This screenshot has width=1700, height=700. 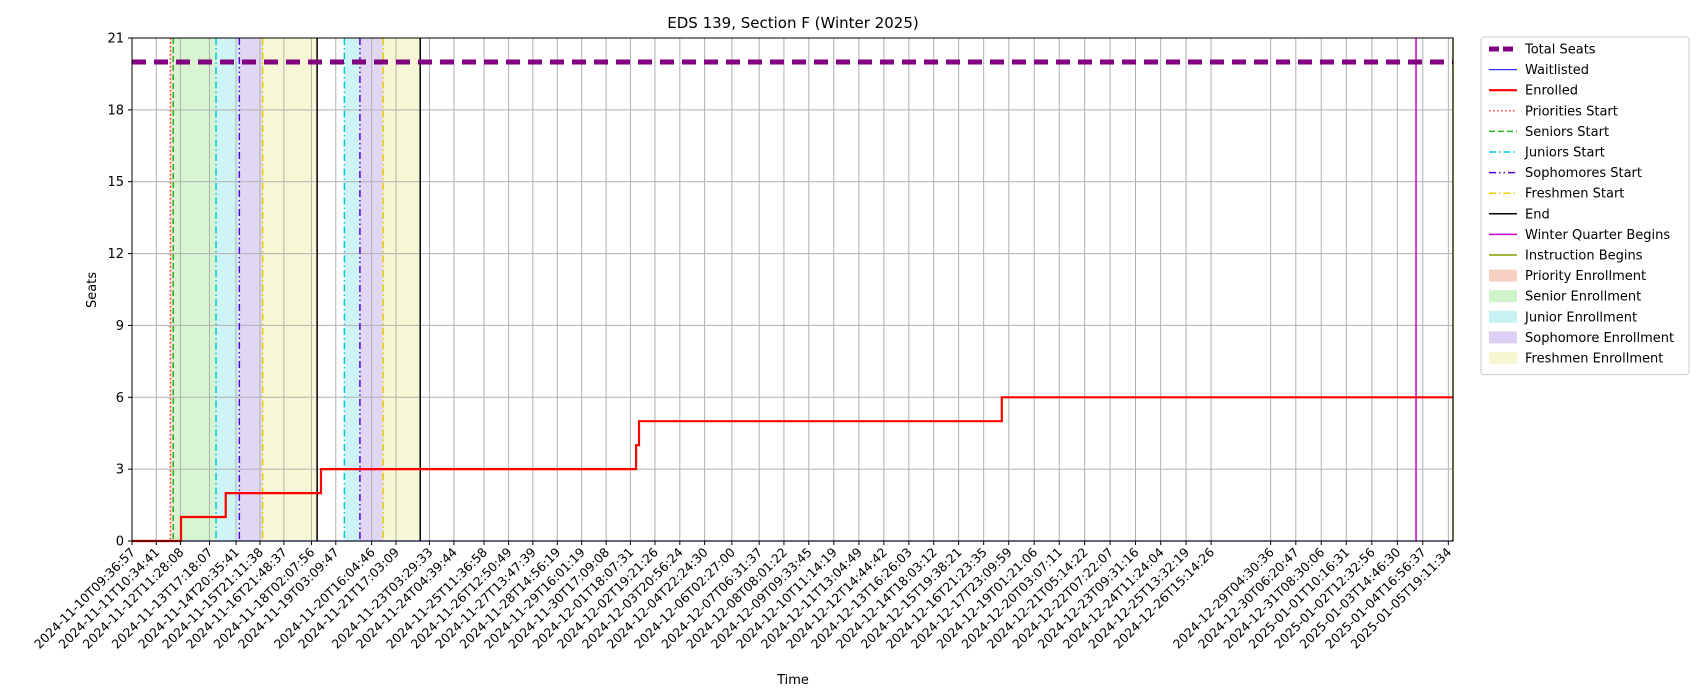 I want to click on y-tick-label: 9, so click(x=120, y=326).